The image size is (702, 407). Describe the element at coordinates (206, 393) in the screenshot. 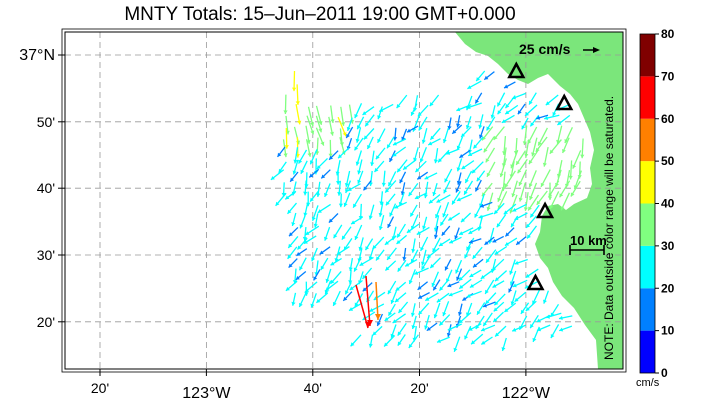

I see `x-tick-label: 123°W` at that location.